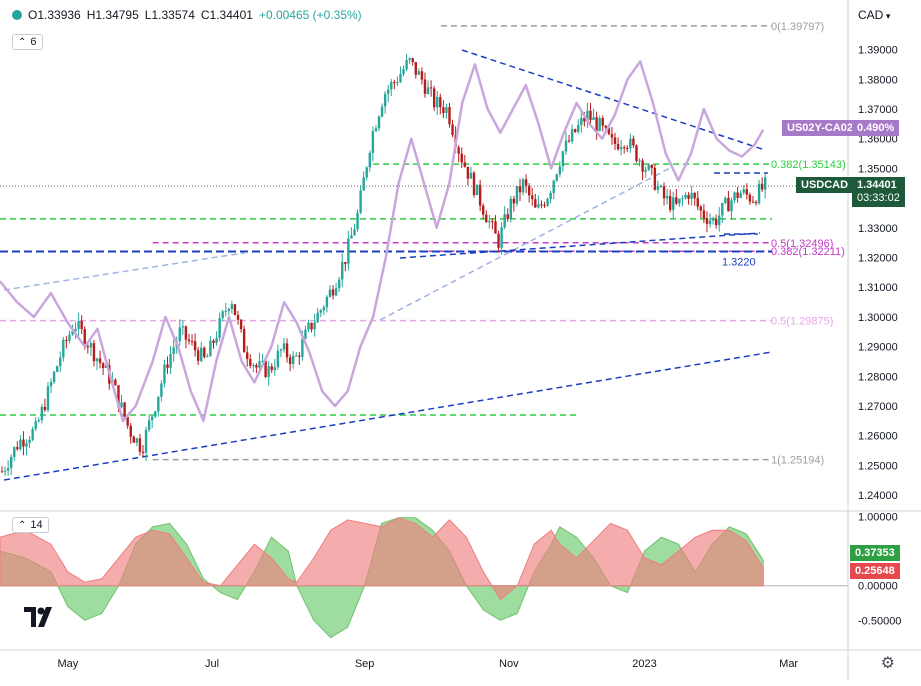 This screenshot has height=686, width=921. Describe the element at coordinates (802, 322) in the screenshot. I see `fib-level-label: 0.5(1.29875)` at that location.